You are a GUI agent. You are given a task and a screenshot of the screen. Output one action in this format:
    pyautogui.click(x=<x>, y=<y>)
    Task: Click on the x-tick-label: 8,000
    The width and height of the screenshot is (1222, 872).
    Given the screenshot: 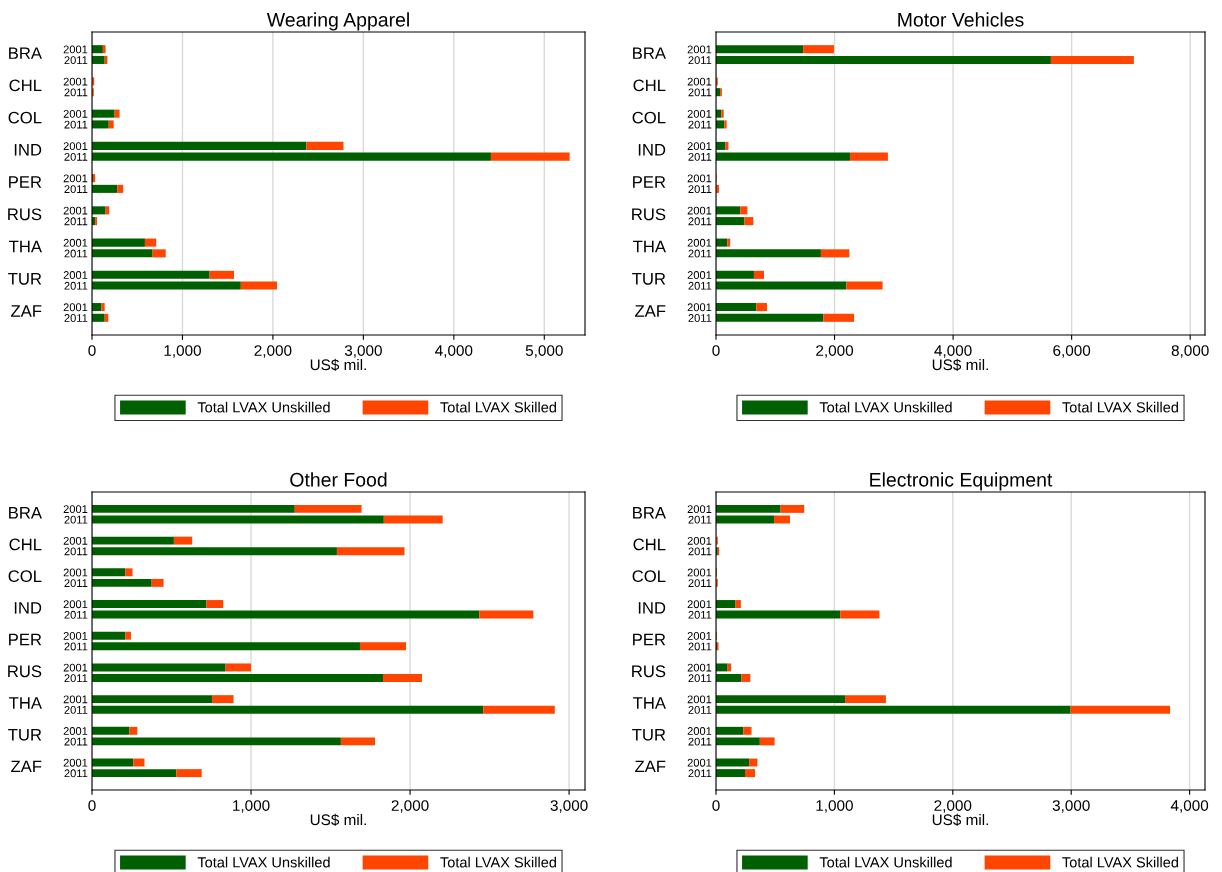 What is the action you would take?
    pyautogui.click(x=1190, y=351)
    